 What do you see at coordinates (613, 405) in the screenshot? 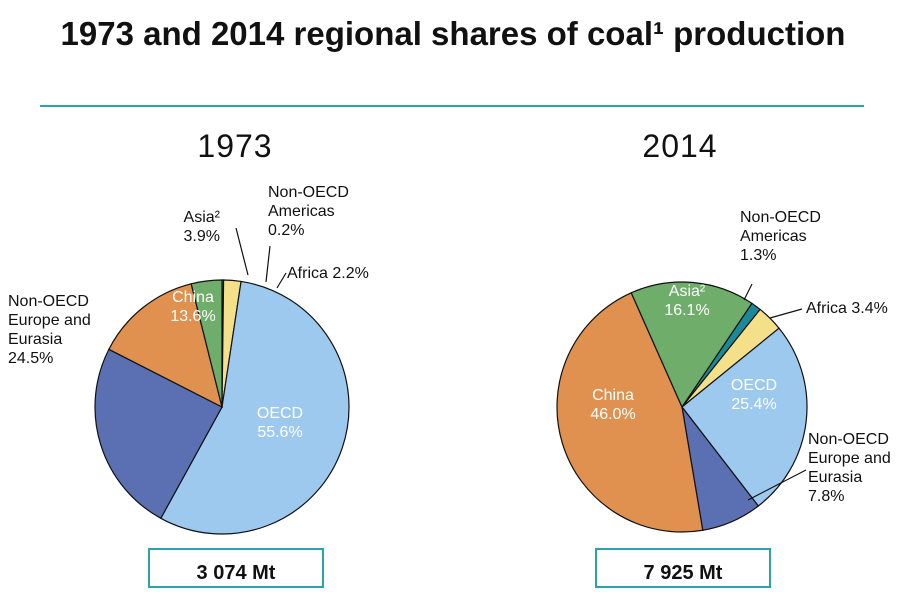
I see `slice-label: China 46.0%` at bounding box center [613, 405].